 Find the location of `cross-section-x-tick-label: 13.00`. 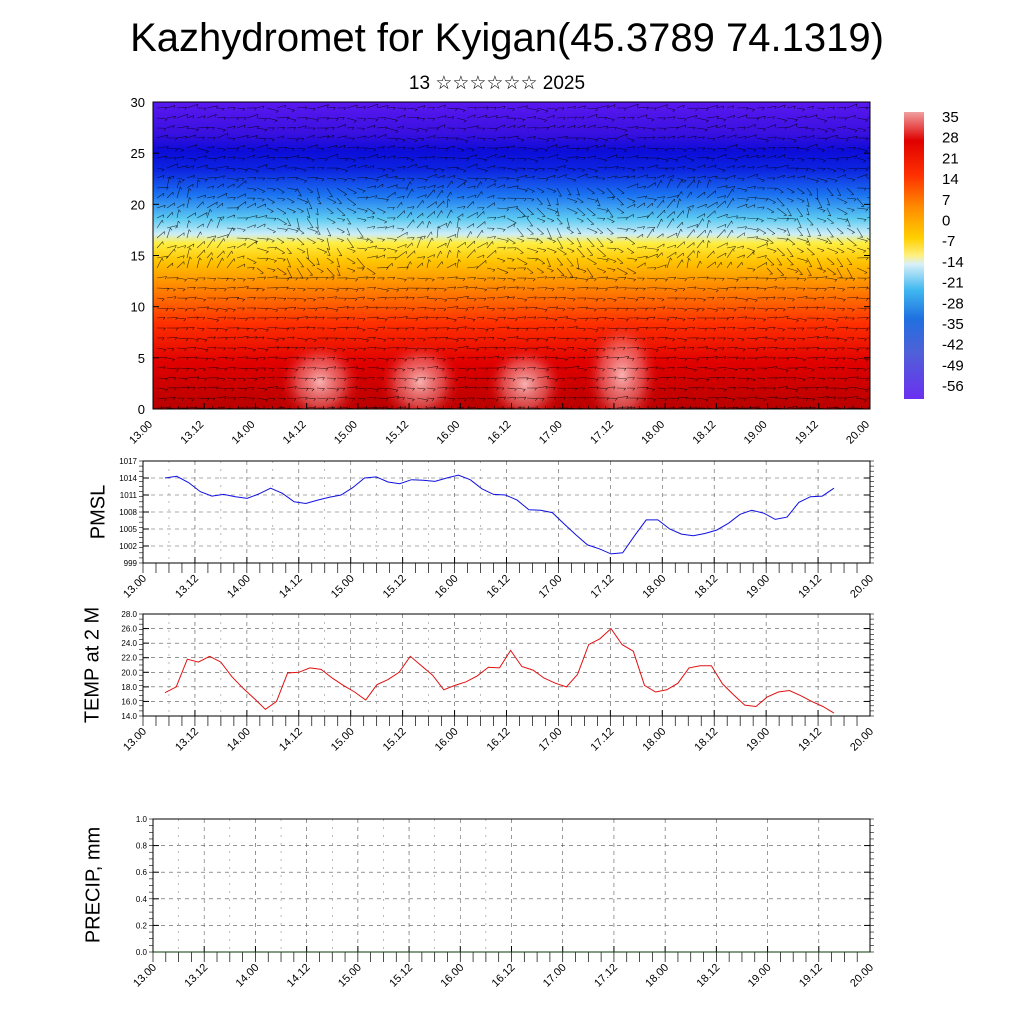

cross-section-x-tick-label: 13.00 is located at coordinates (141, 433).